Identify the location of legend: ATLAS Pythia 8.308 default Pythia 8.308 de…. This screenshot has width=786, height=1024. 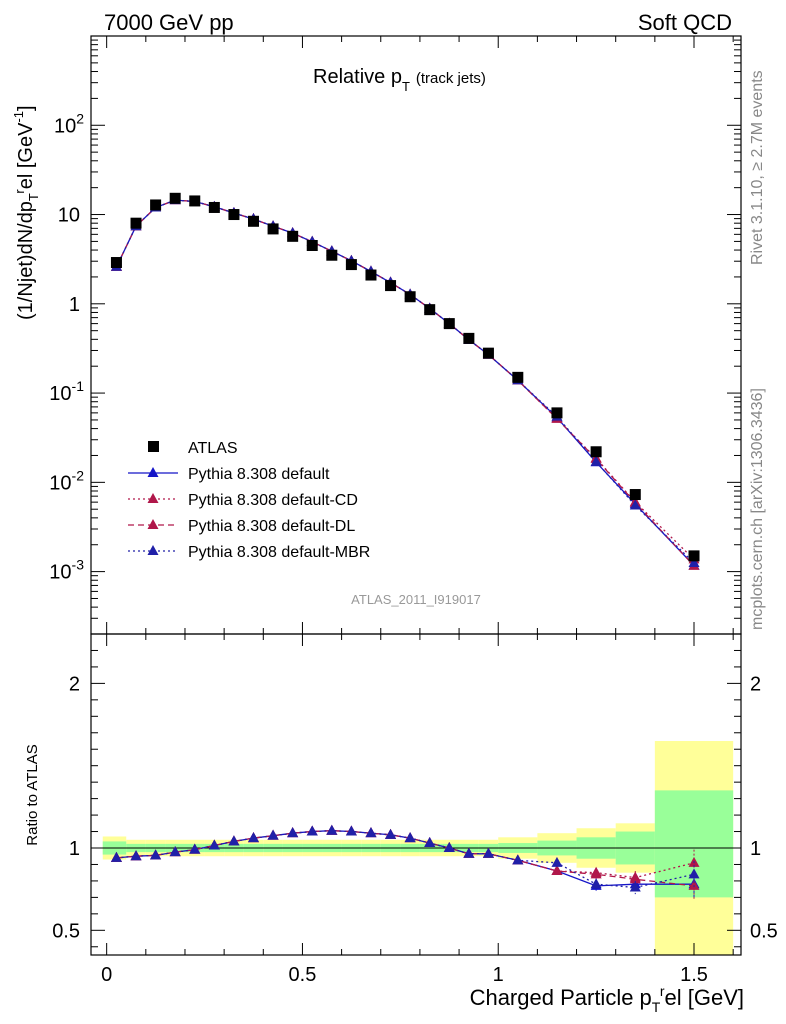
(249, 500).